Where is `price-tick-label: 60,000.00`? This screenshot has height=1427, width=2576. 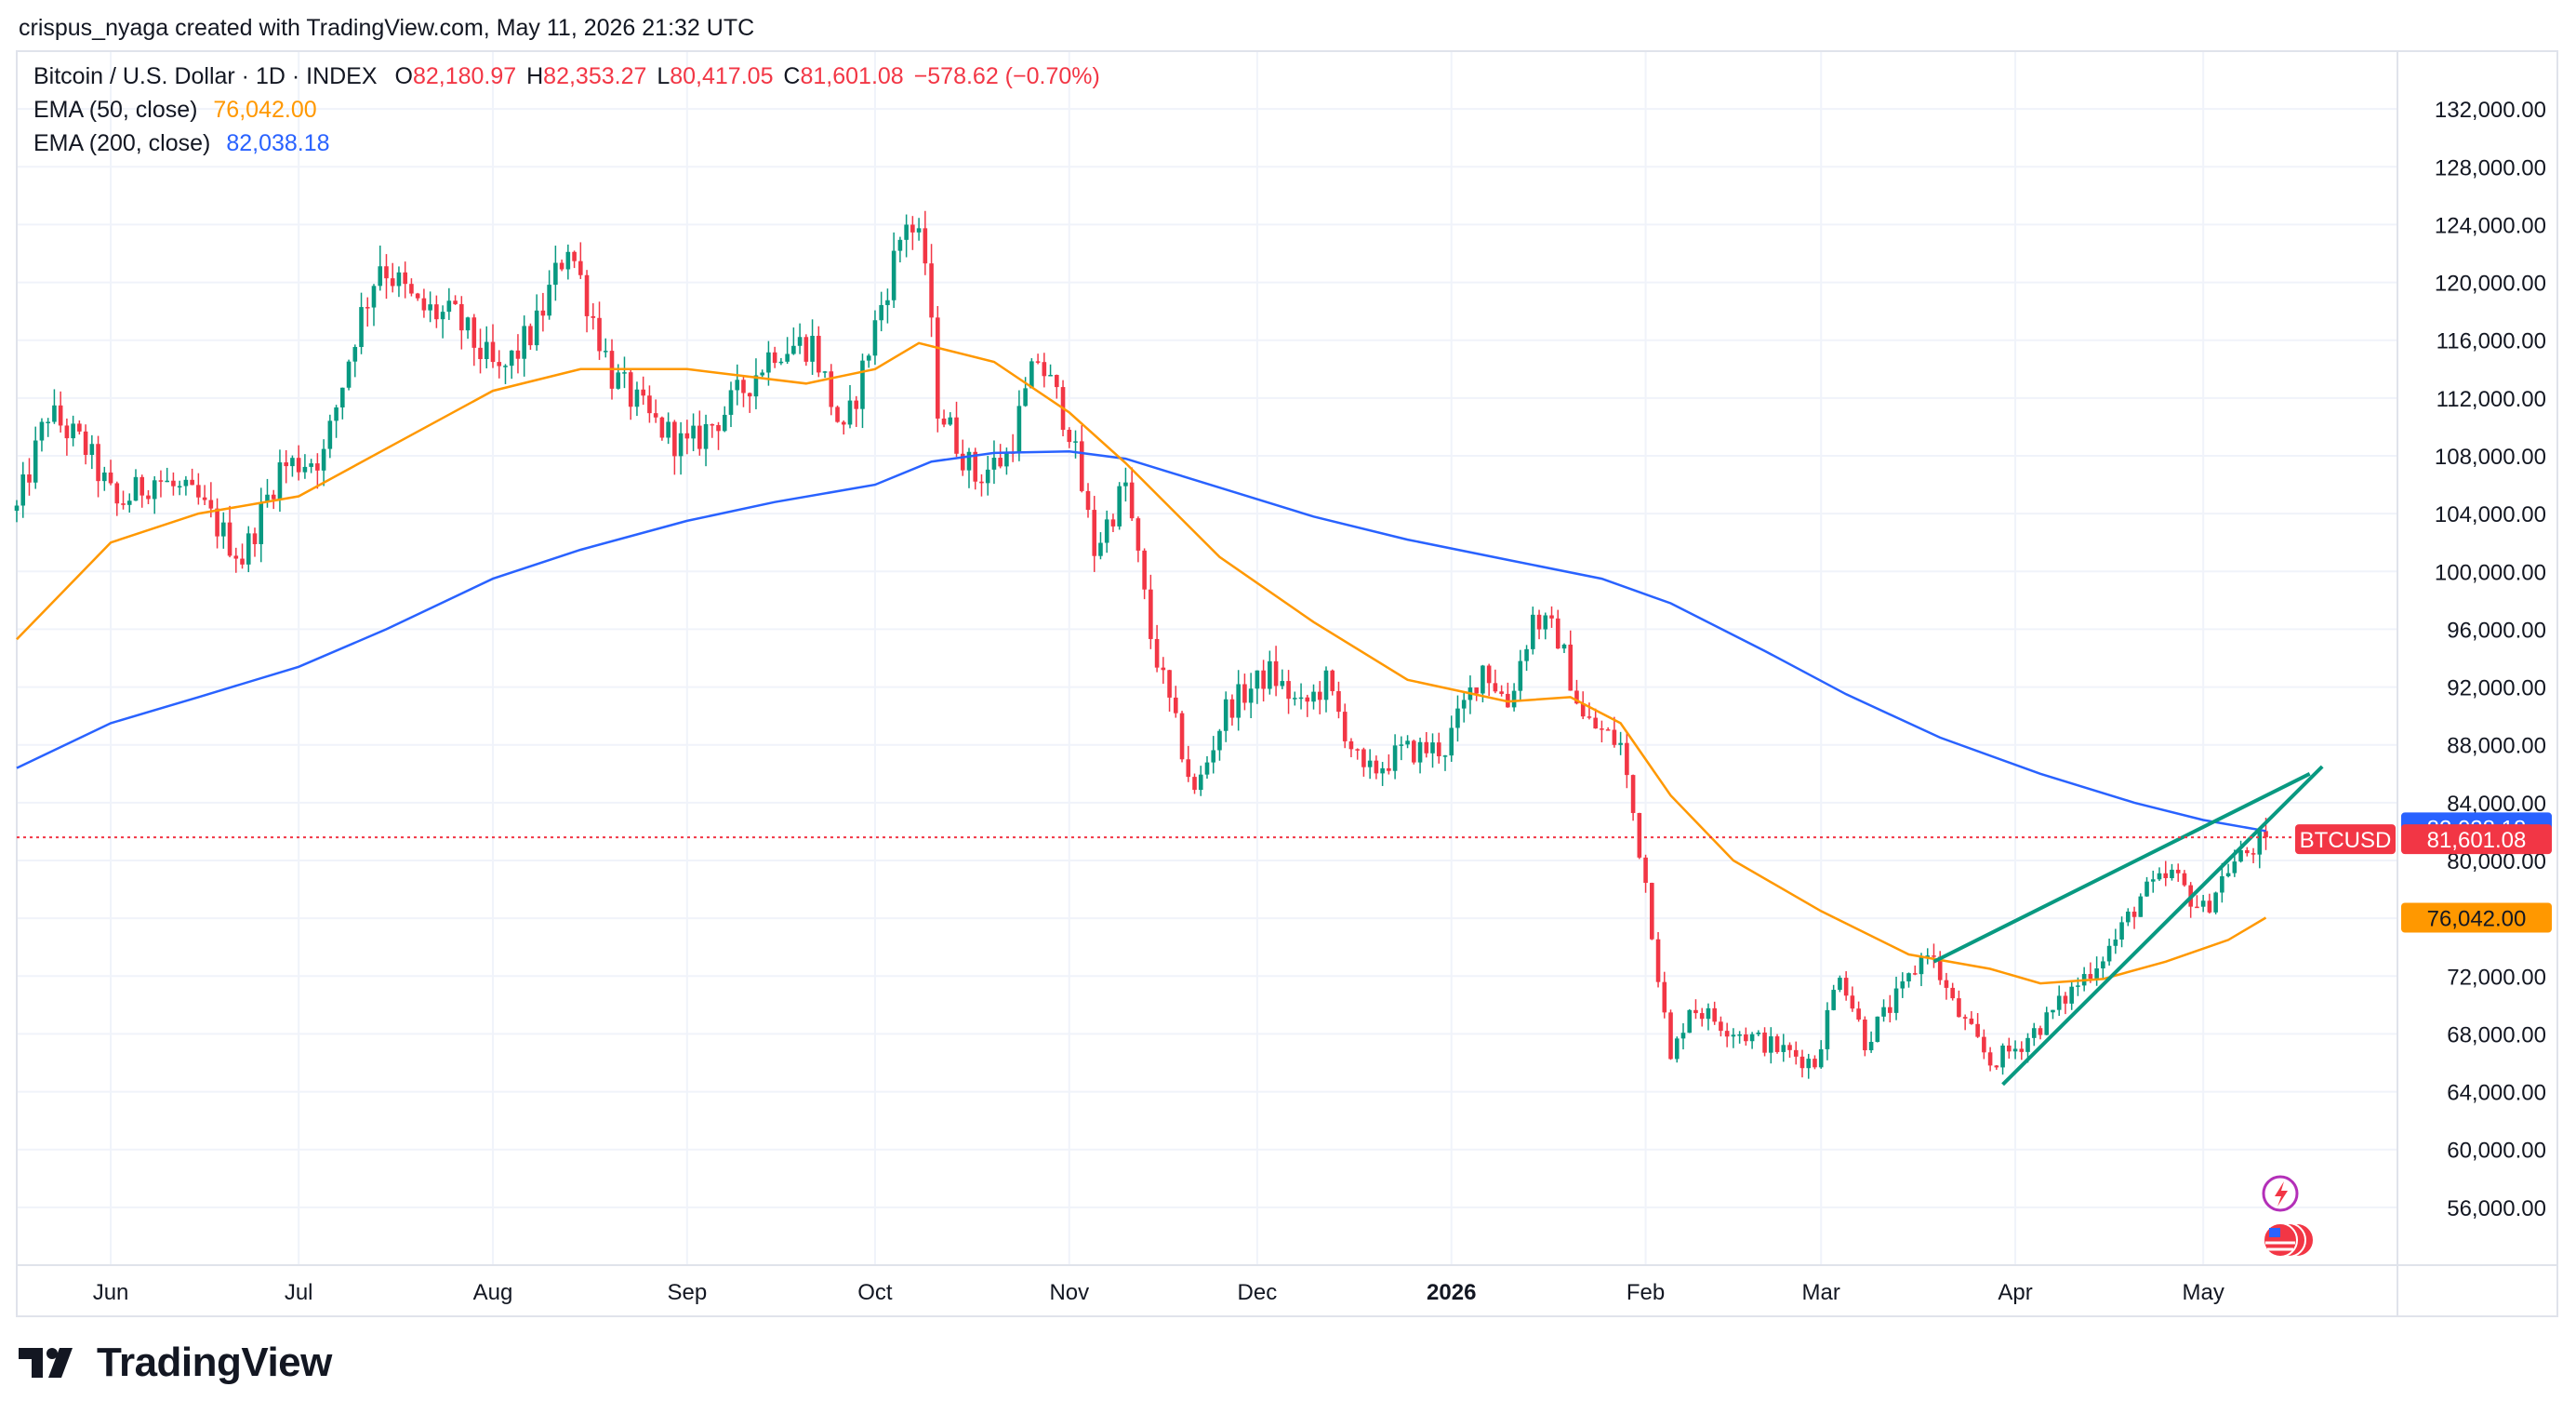 price-tick-label: 60,000.00 is located at coordinates (2496, 1151).